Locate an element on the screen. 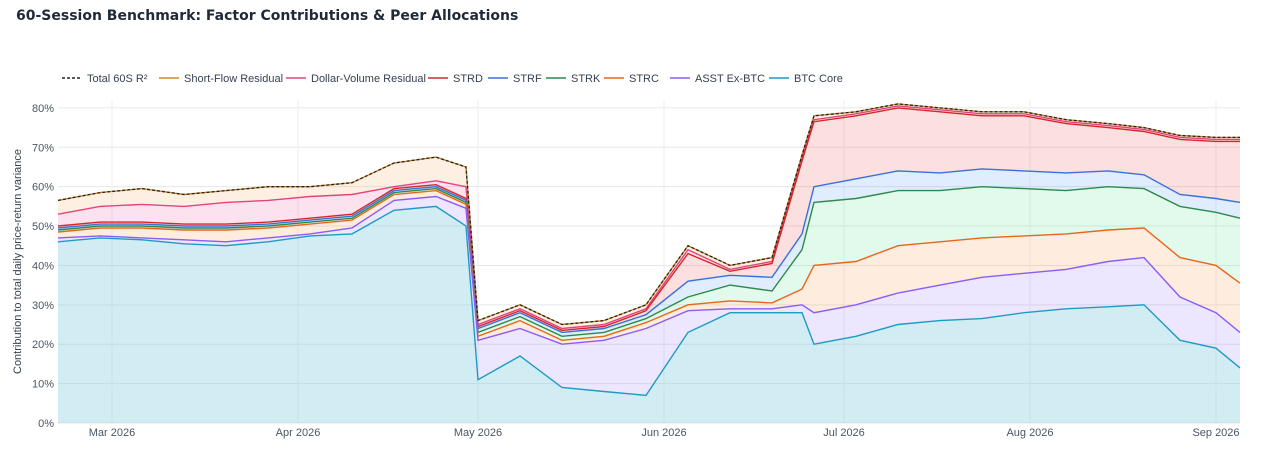 This screenshot has height=456, width=1280. legend-label: STRK is located at coordinates (586, 79).